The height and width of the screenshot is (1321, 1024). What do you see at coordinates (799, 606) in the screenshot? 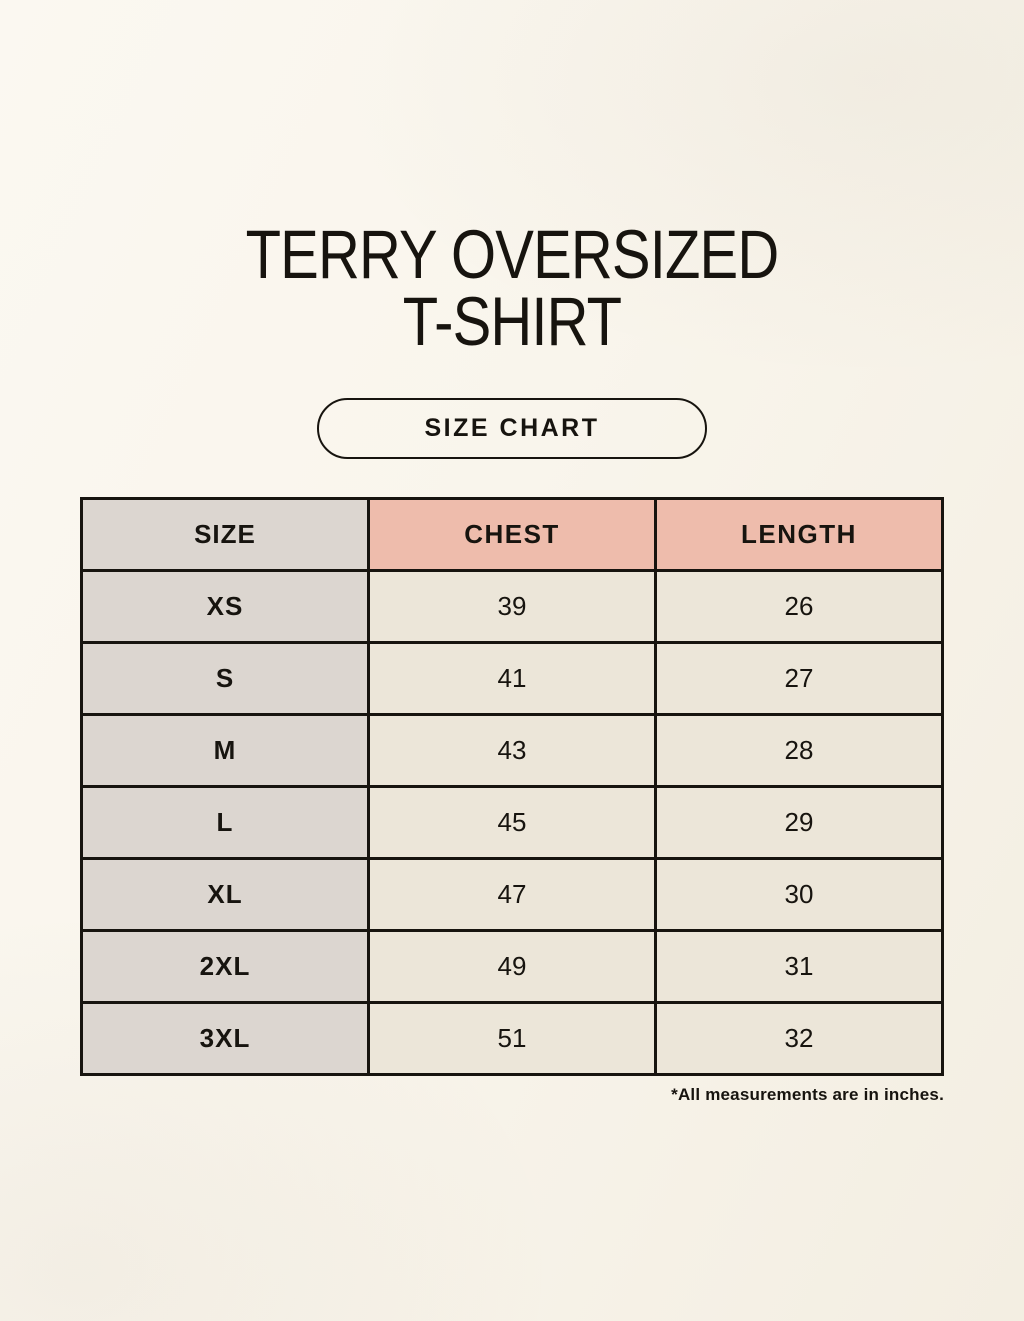
I see `length-cell: 26` at bounding box center [799, 606].